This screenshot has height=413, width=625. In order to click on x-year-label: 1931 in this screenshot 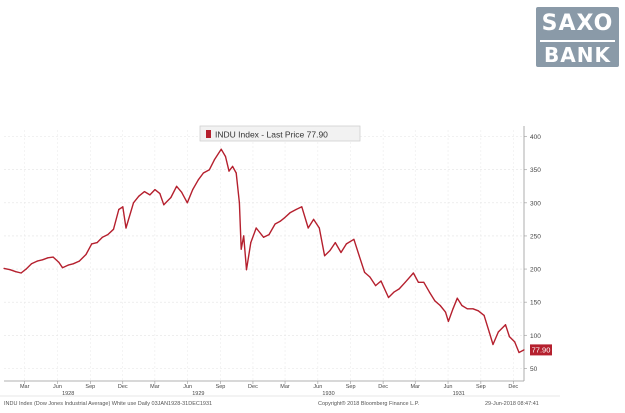, I will do `click(459, 394)`.